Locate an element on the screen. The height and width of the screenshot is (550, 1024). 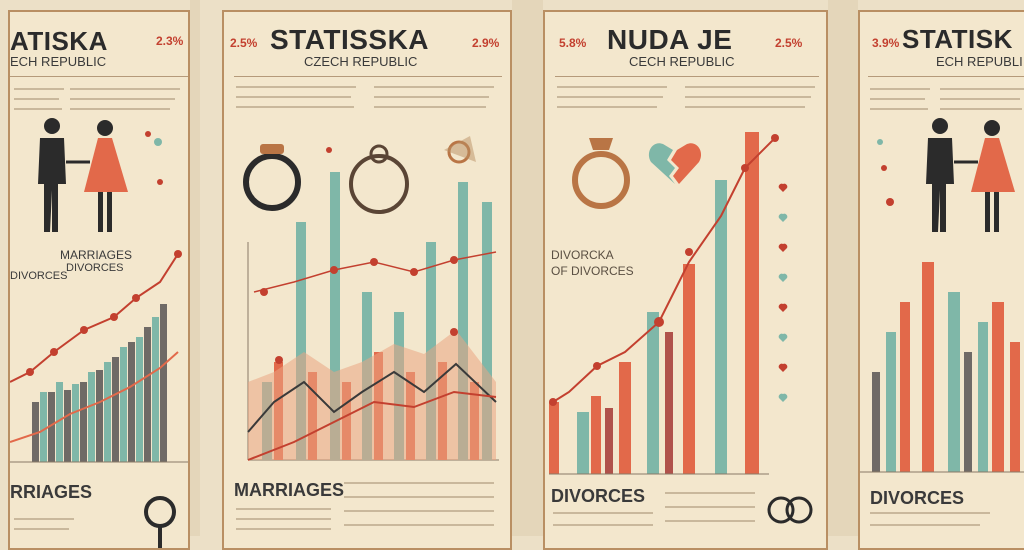
panel-4-subtitle: ECH REPUBLI is located at coordinates (979, 61).